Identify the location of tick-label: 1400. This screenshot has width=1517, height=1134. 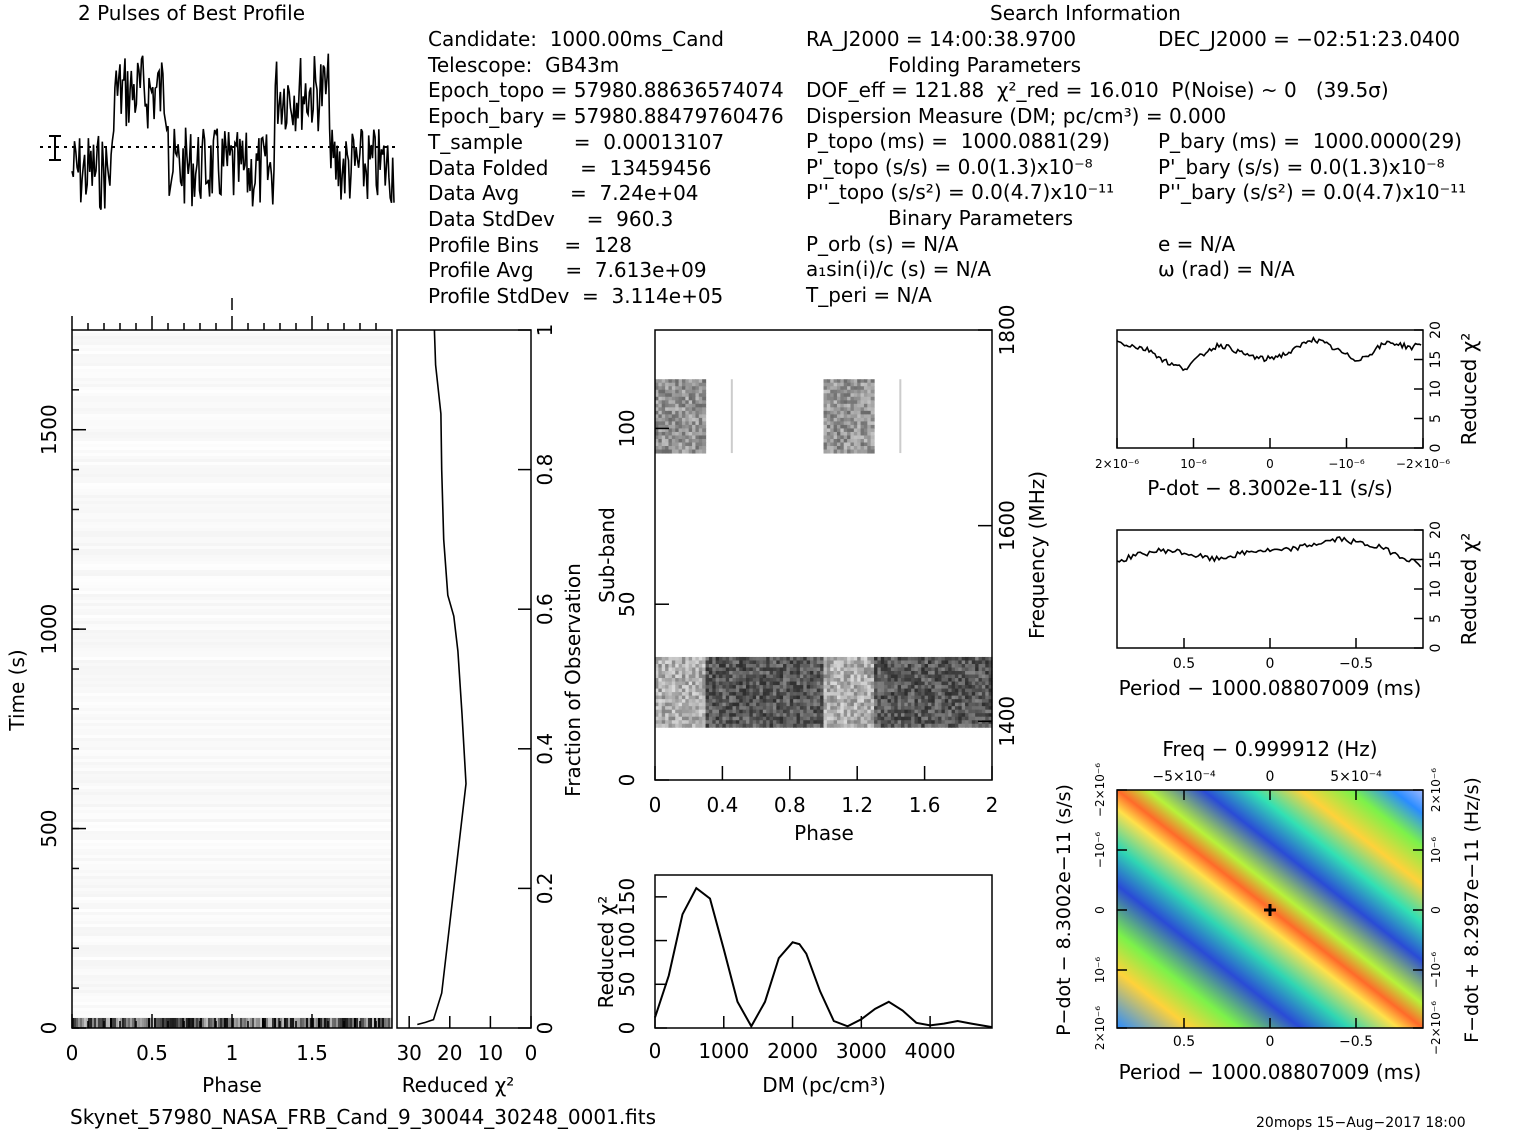
(1007, 721).